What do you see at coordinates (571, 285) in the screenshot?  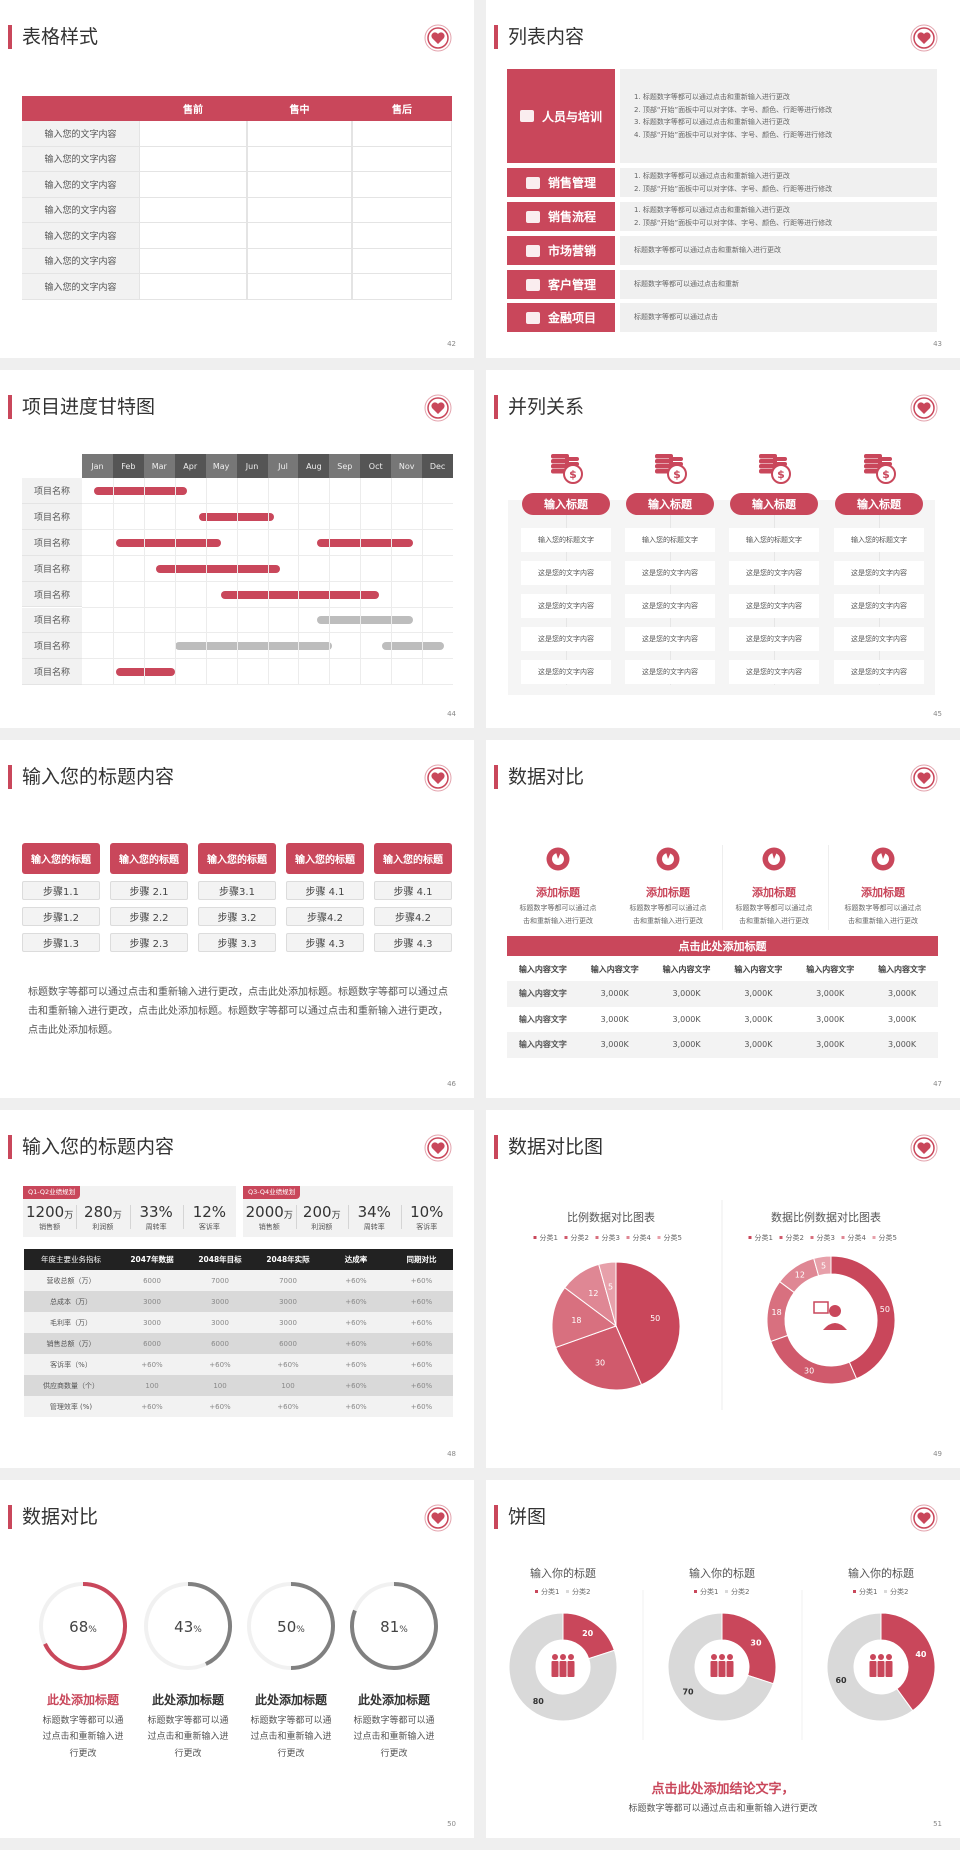 I see `list-item-title: 客户管理` at bounding box center [571, 285].